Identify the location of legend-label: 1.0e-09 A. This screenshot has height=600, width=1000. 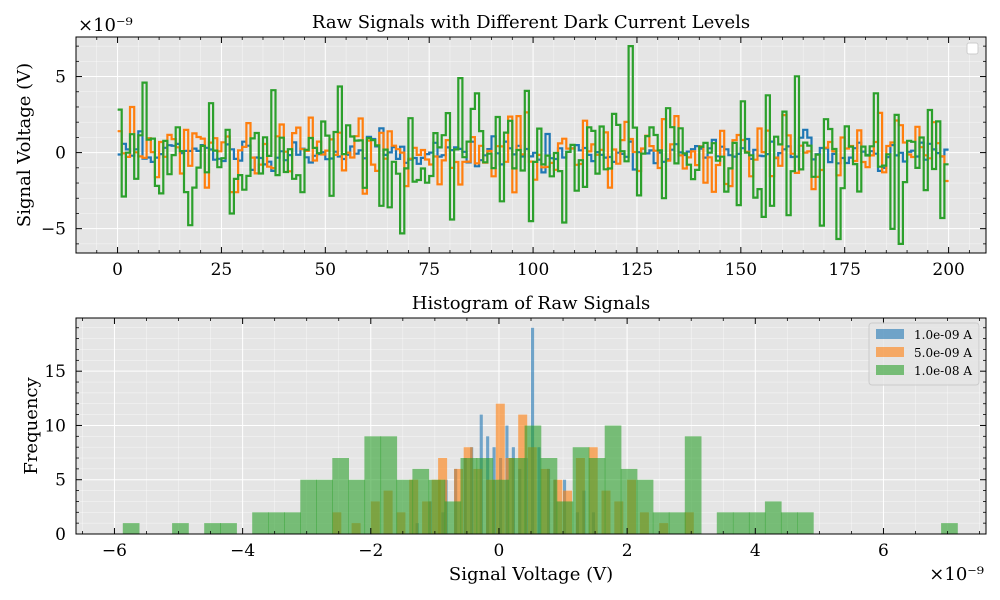
(943, 335).